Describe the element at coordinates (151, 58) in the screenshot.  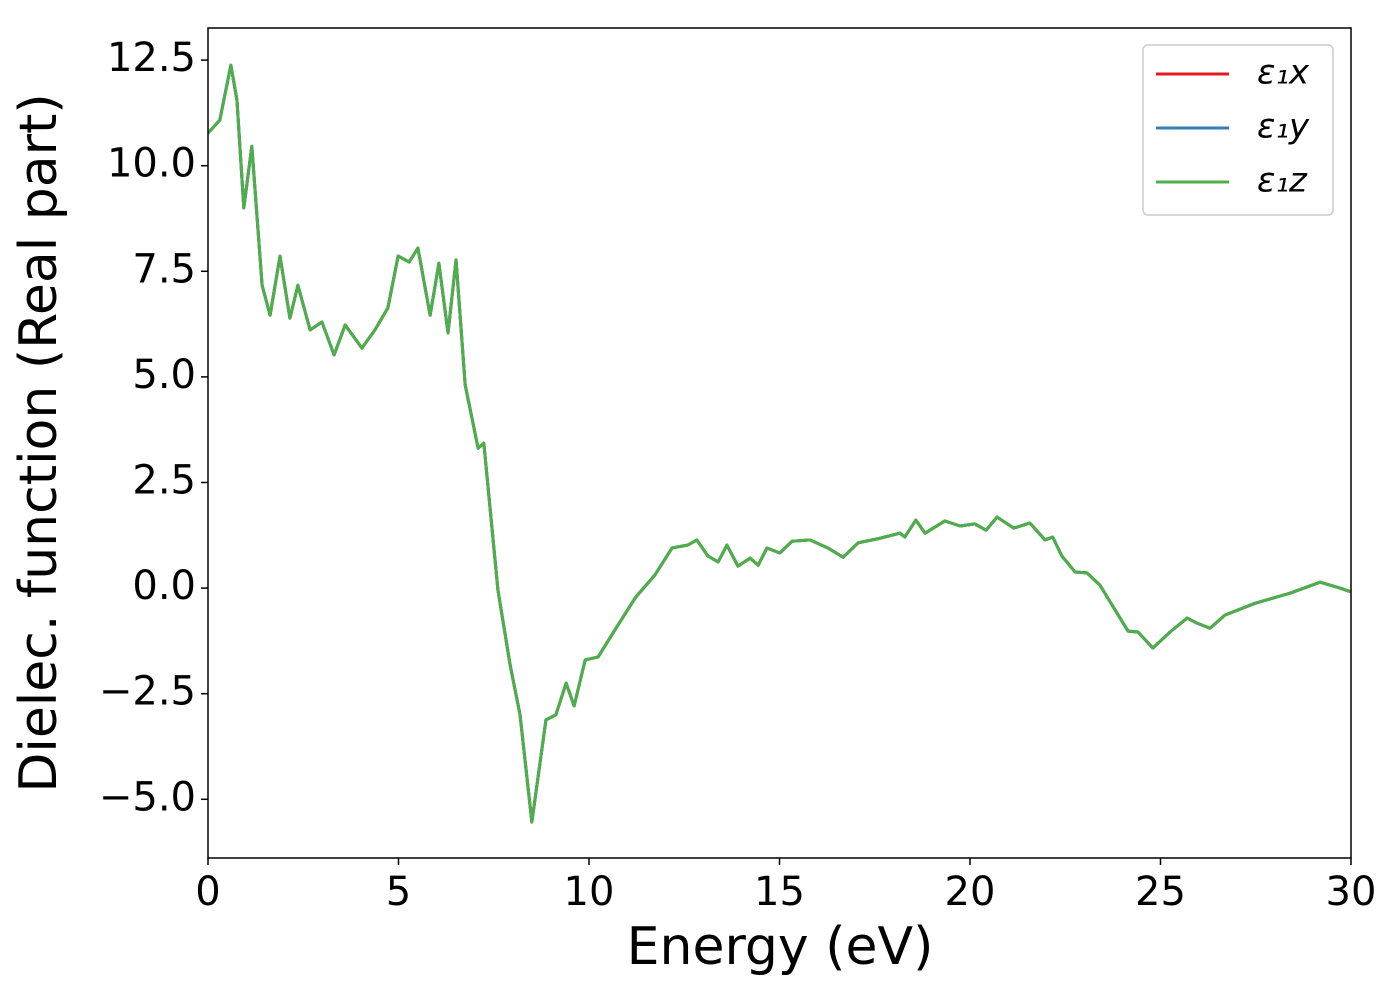
I see `y-tick-label: 12.5` at that location.